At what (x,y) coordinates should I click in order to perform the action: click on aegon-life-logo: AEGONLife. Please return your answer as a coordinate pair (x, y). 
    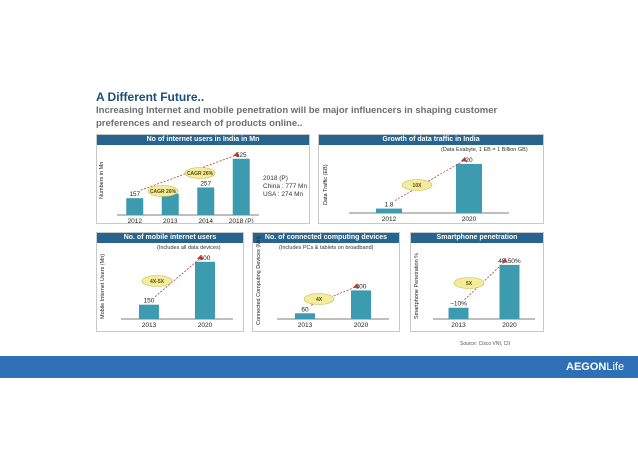
    Looking at the image, I should click on (595, 367).